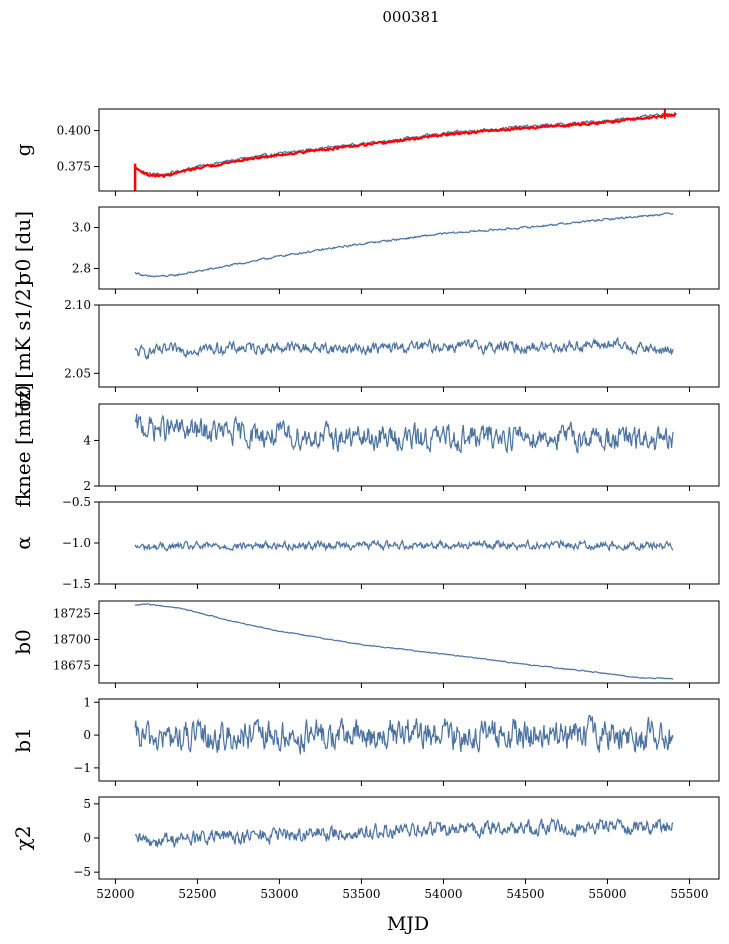 The height and width of the screenshot is (944, 729). I want to click on panel-sigma0_du: 2.8 3.0 σ0 [du], so click(365, 250).